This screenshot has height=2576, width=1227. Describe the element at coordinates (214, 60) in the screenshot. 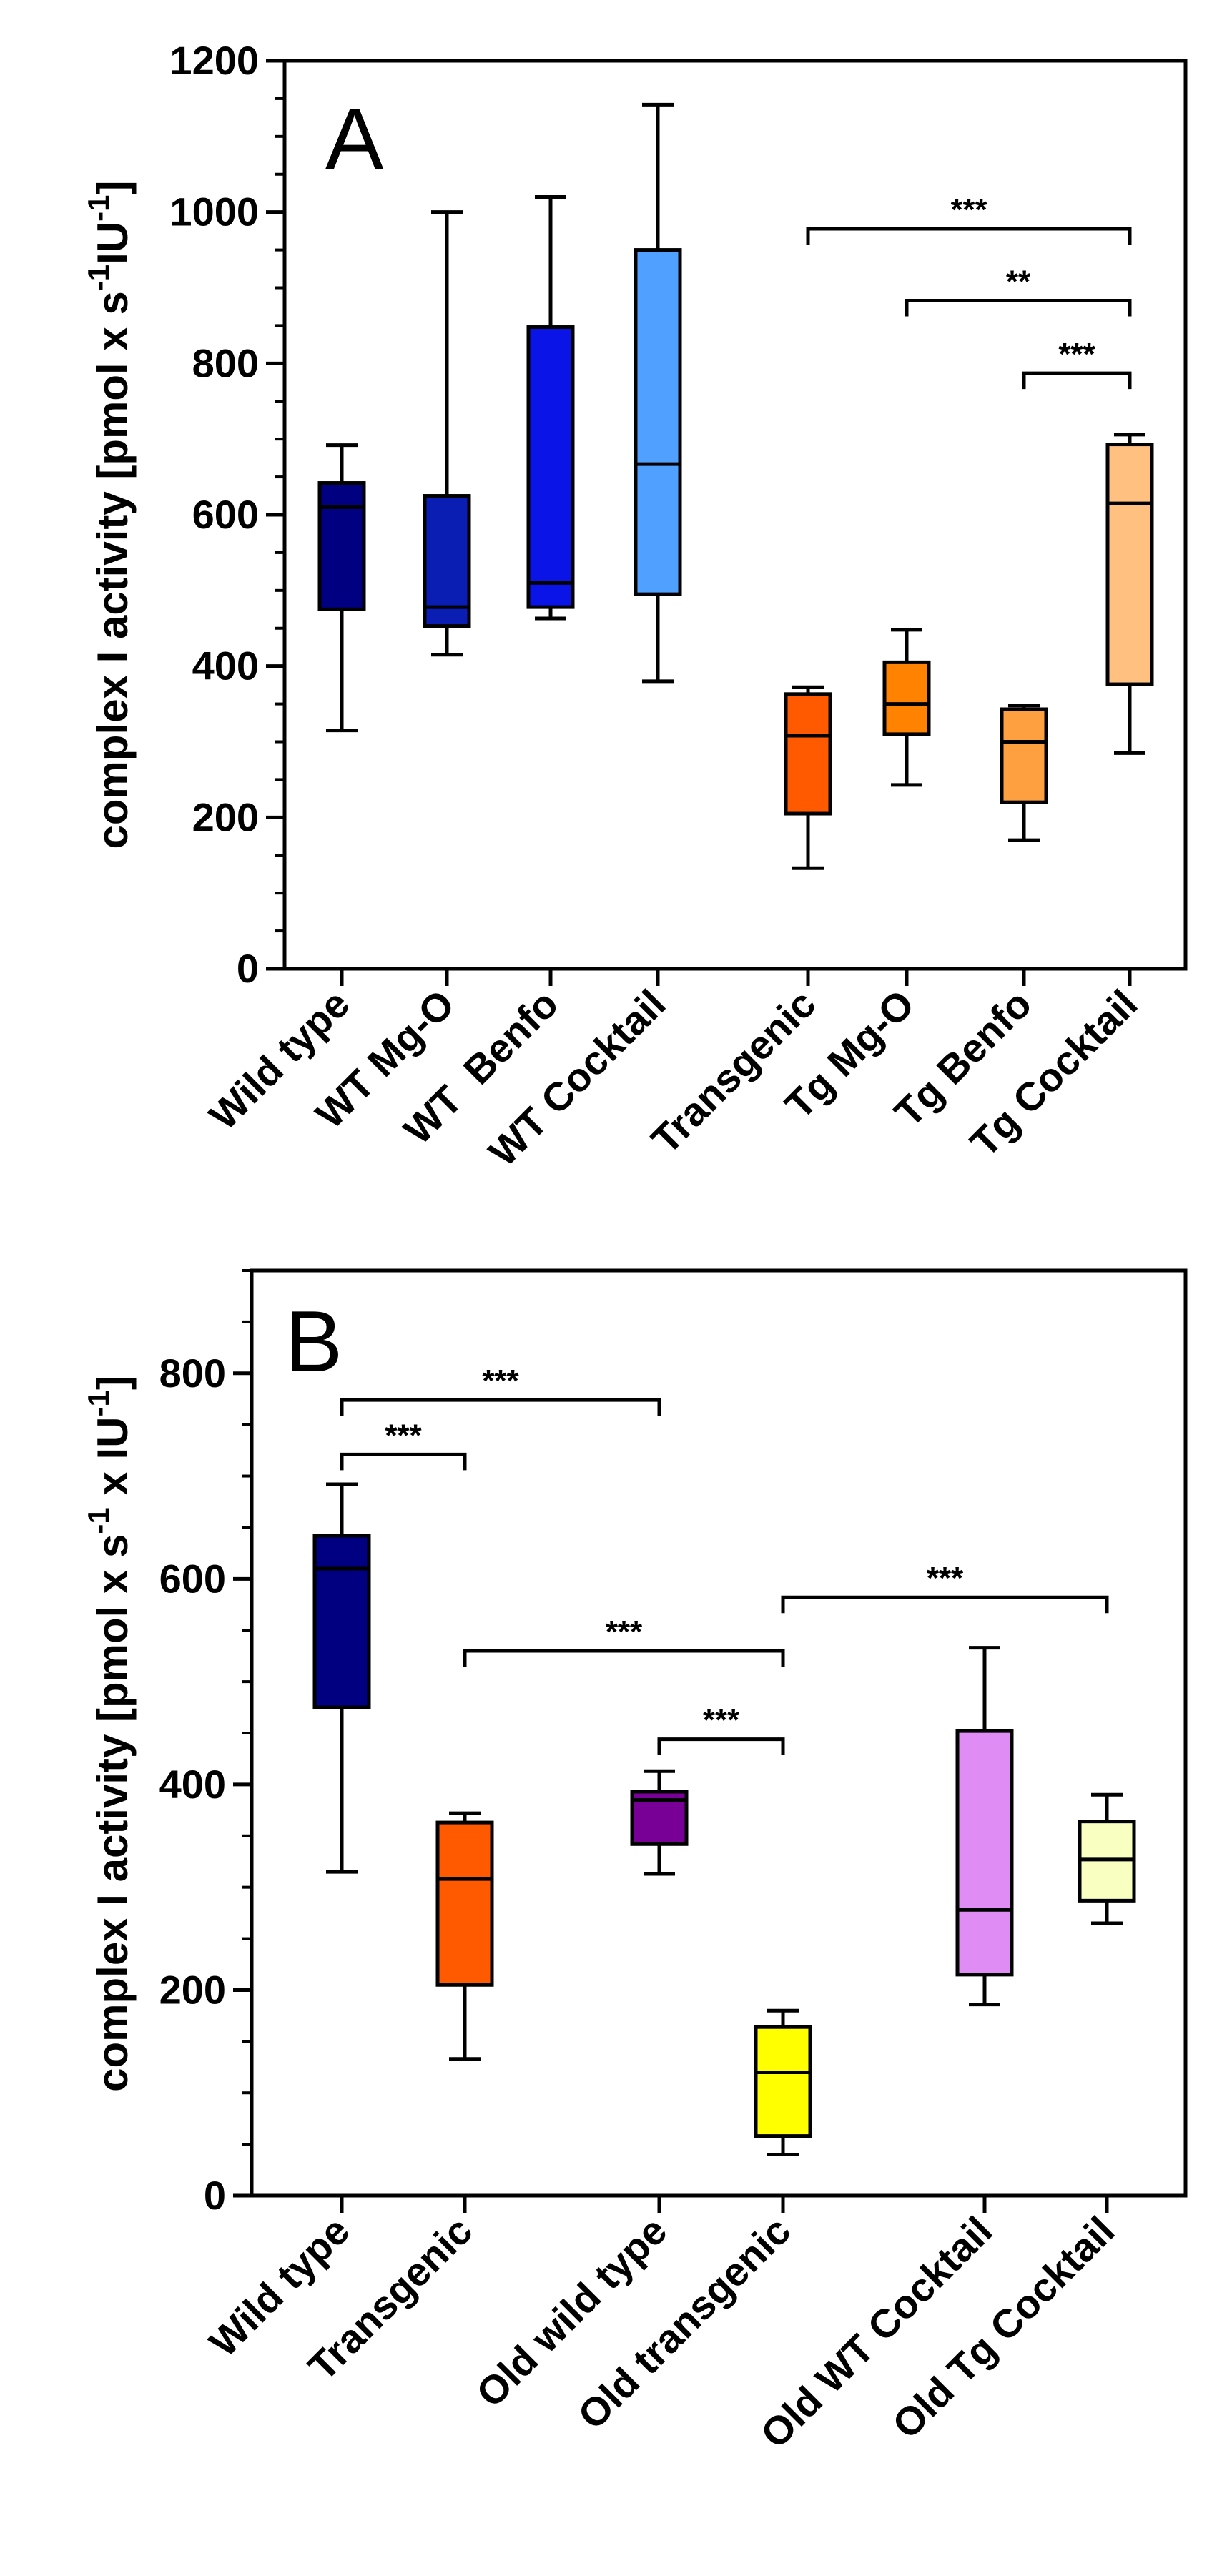

I see `y-tick-label: 1200` at that location.